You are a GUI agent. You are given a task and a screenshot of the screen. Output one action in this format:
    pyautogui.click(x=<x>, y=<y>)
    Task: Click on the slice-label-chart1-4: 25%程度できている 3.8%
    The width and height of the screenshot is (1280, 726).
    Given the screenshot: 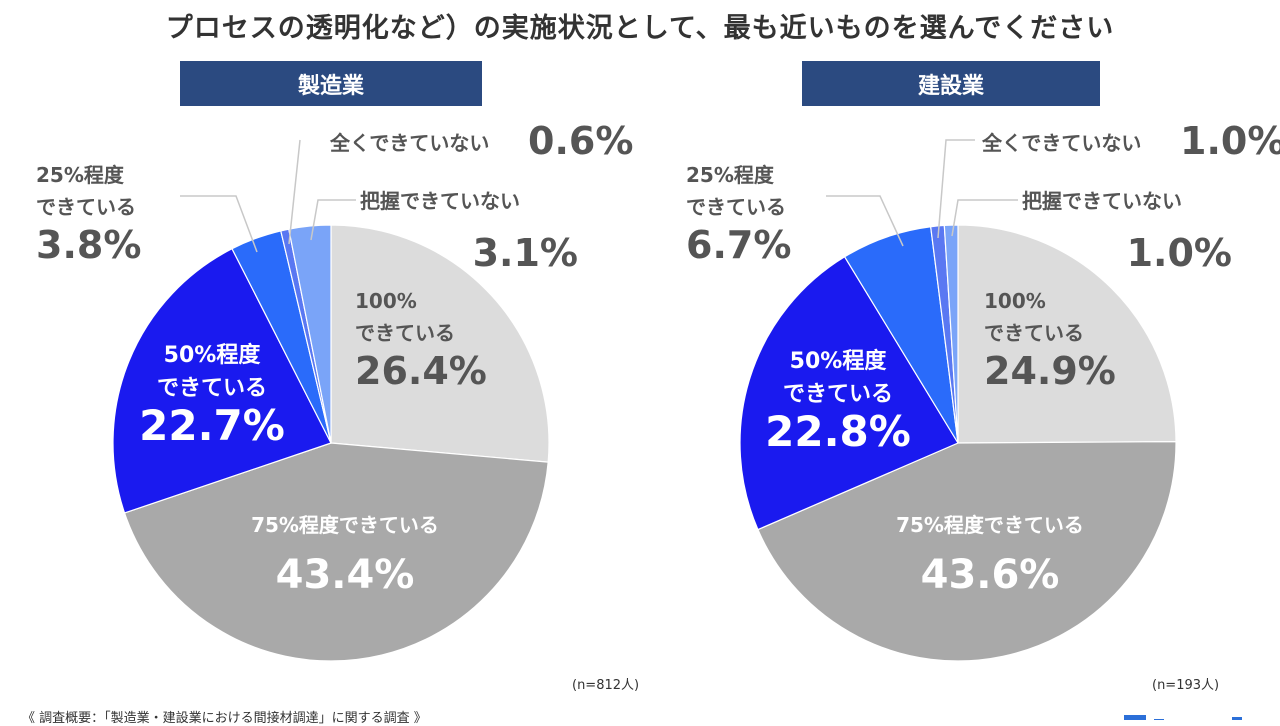 What is the action you would take?
    pyautogui.click(x=88, y=215)
    